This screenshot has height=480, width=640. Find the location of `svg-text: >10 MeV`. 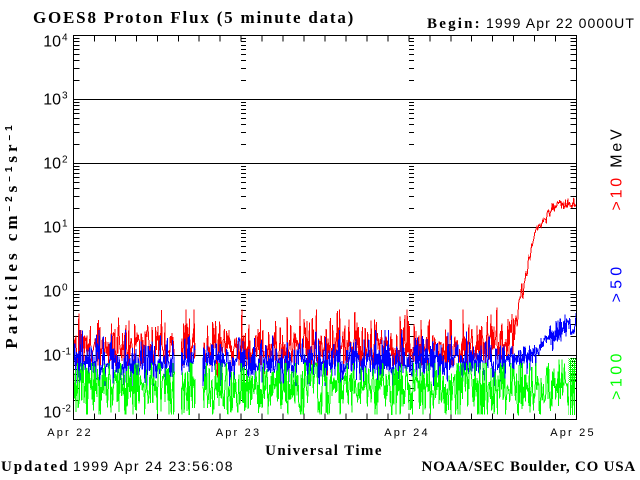

svg-text: >10 MeV is located at coordinates (617, 168).